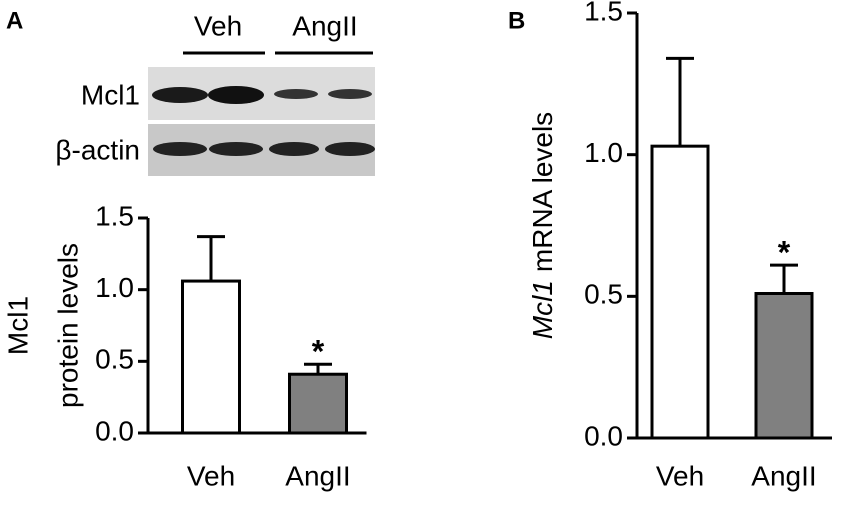  I want to click on y-axis-label: Mcl1 mRNA levels, so click(542, 225).